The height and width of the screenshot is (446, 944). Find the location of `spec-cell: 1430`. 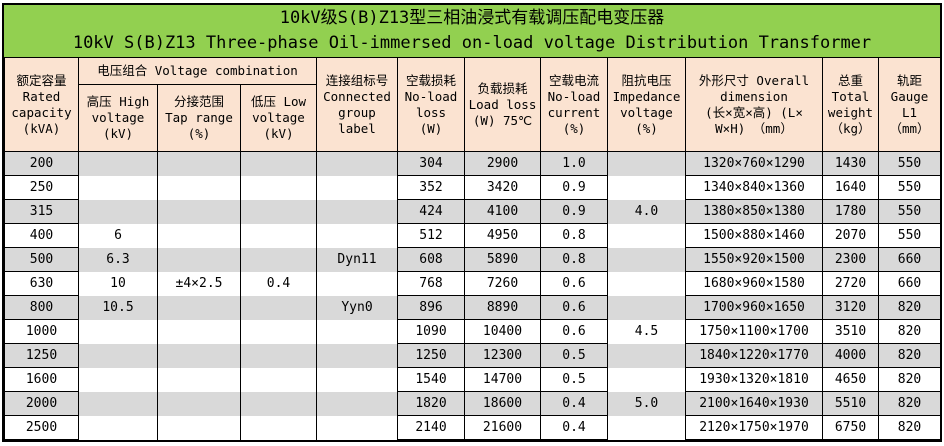

spec-cell: 1430 is located at coordinates (850, 163).